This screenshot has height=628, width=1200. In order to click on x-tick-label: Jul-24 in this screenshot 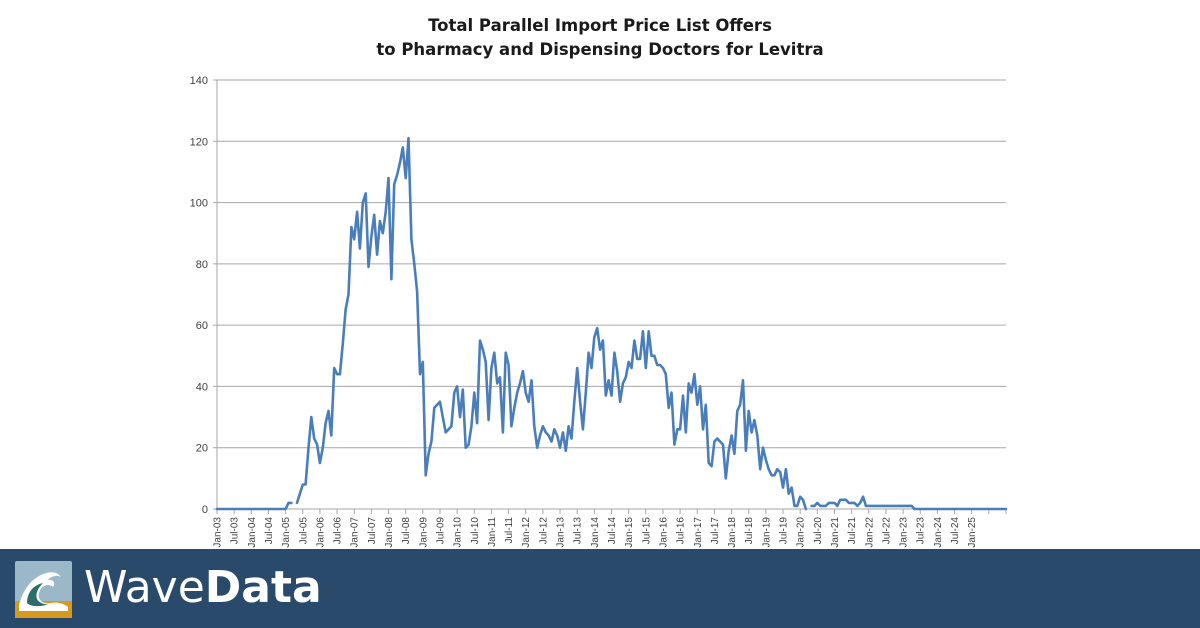, I will do `click(955, 531)`.